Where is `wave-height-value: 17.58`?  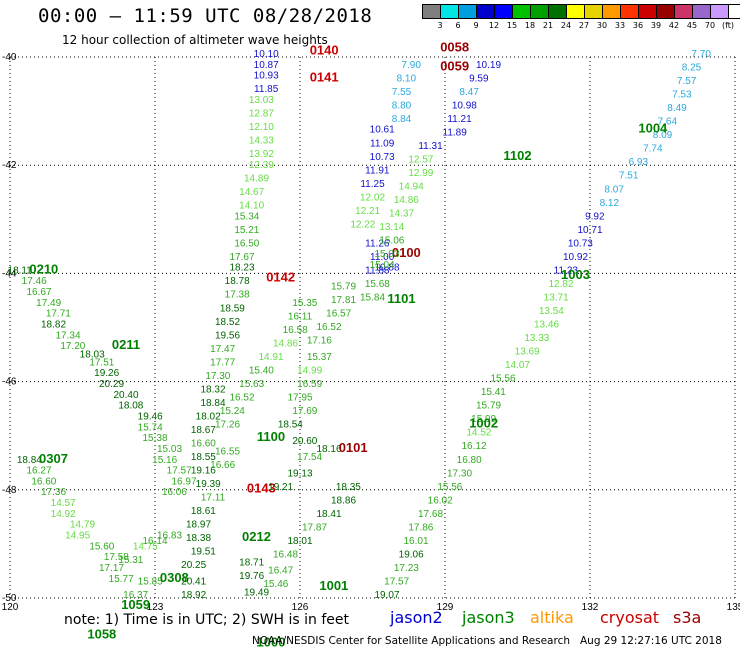
wave-height-value: 17.58 is located at coordinates (116, 557).